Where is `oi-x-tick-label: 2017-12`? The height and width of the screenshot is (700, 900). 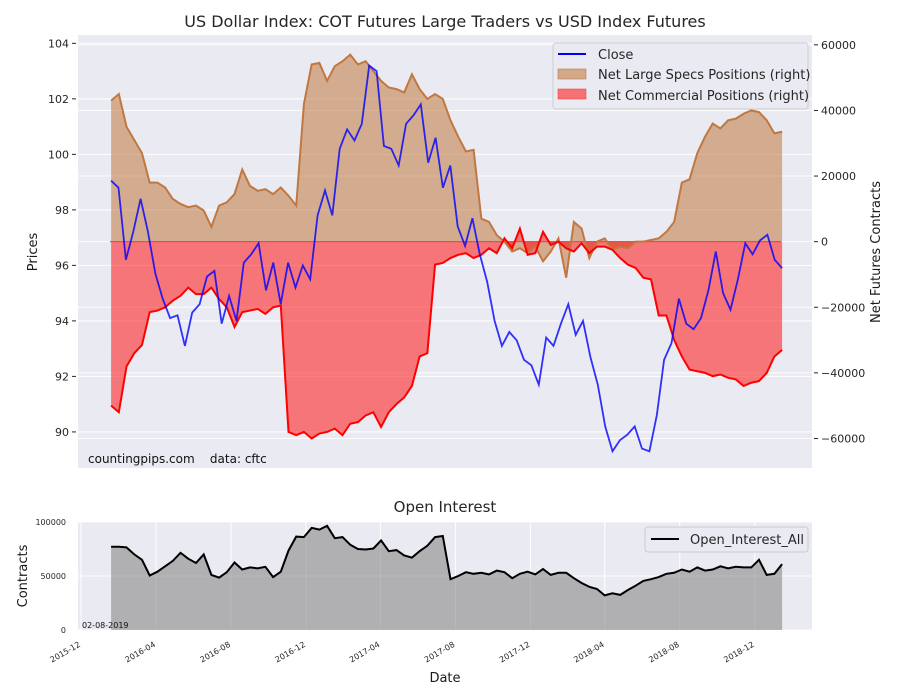
oi-x-tick-label: 2017-12 is located at coordinates (514, 652).